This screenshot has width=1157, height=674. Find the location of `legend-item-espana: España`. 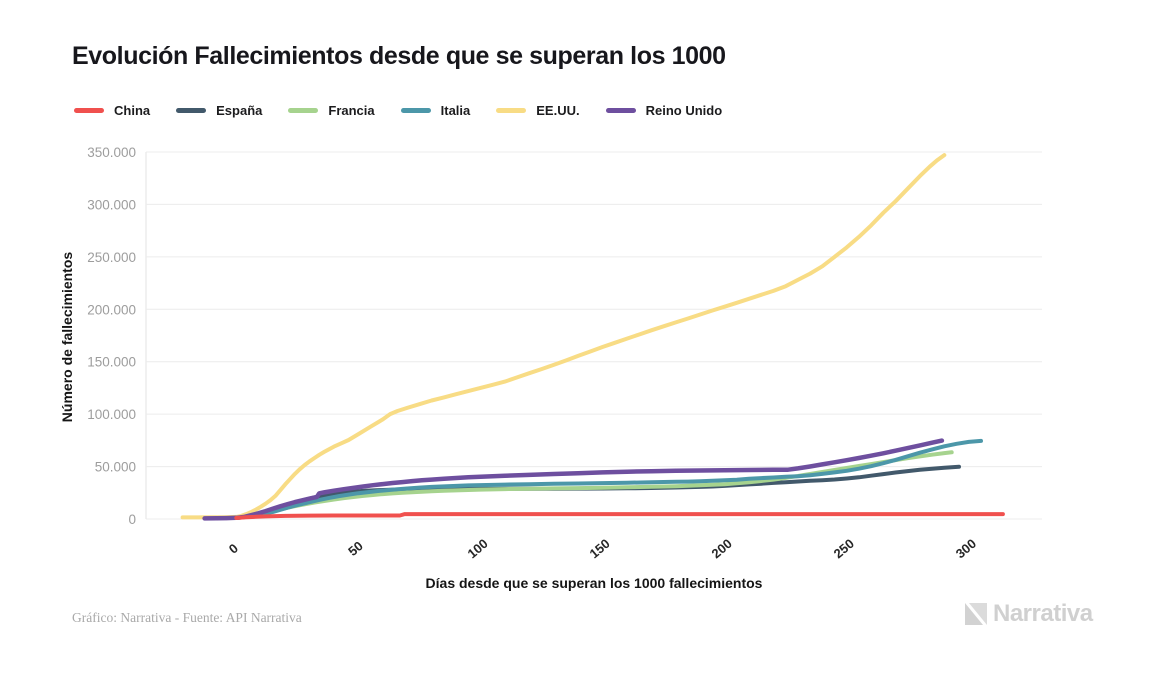

legend-item-espana: España is located at coordinates (219, 110).